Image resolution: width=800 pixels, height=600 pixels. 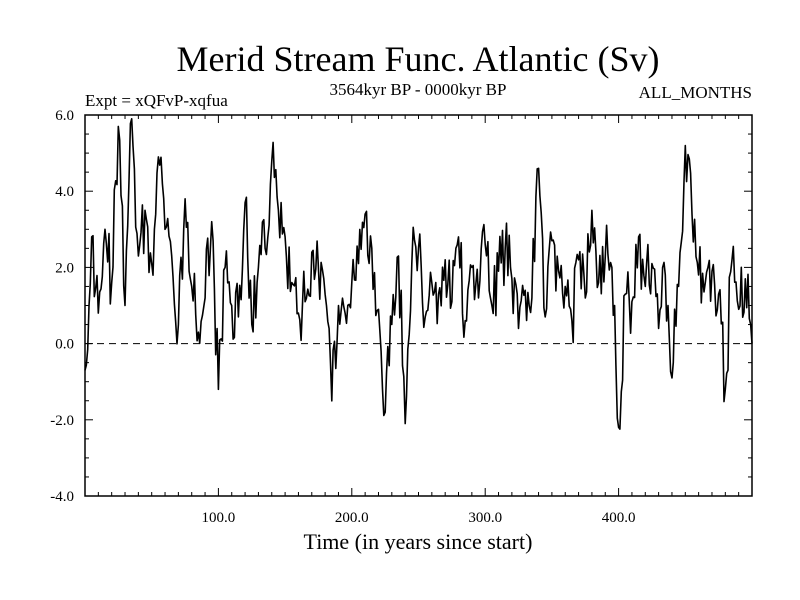 I want to click on experiment-label: Expt = xQFvP-xqfua, so click(x=156, y=100).